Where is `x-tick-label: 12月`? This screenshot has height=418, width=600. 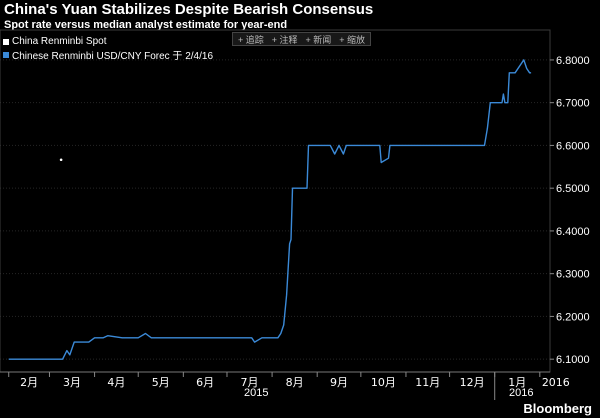
x-tick-label: 12月 is located at coordinates (472, 382).